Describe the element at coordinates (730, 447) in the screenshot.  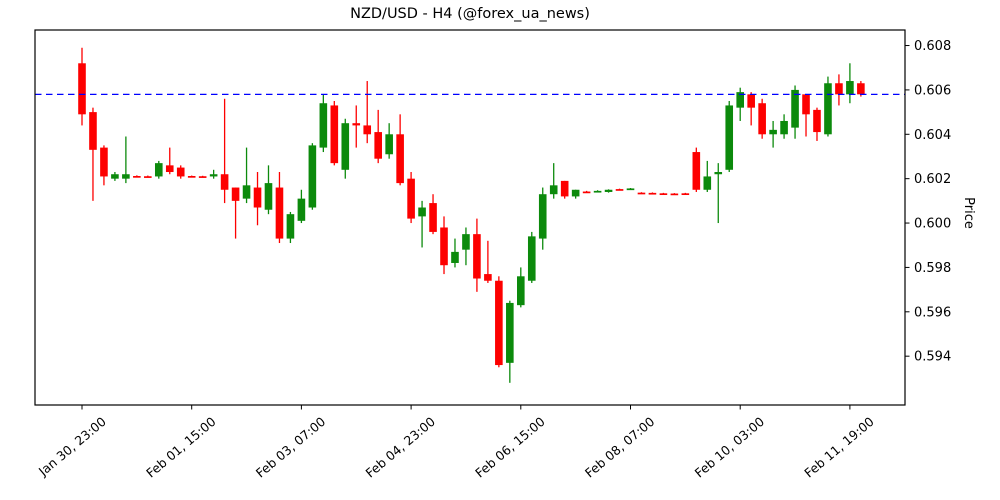
I see `x-tick-label: Feb 10, 03:00` at that location.